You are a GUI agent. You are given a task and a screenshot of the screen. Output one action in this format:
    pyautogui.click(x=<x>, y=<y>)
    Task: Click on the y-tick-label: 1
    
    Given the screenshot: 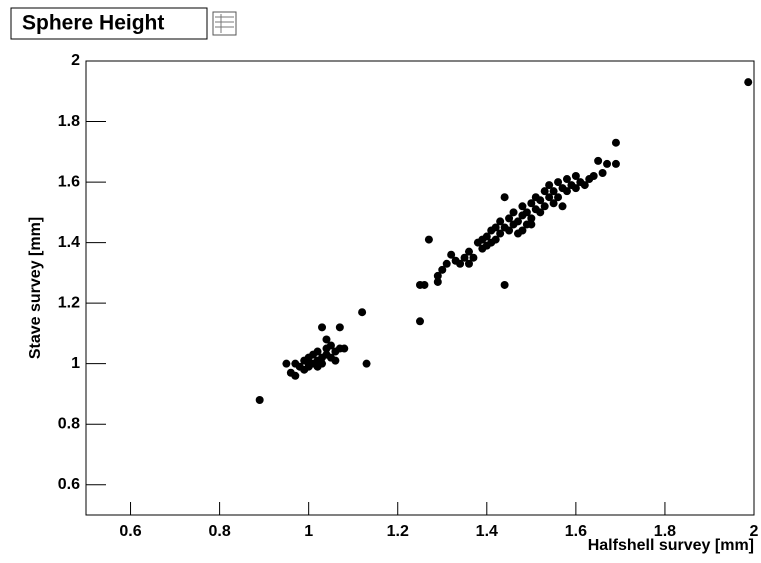 What is the action you would take?
    pyautogui.click(x=75, y=363)
    